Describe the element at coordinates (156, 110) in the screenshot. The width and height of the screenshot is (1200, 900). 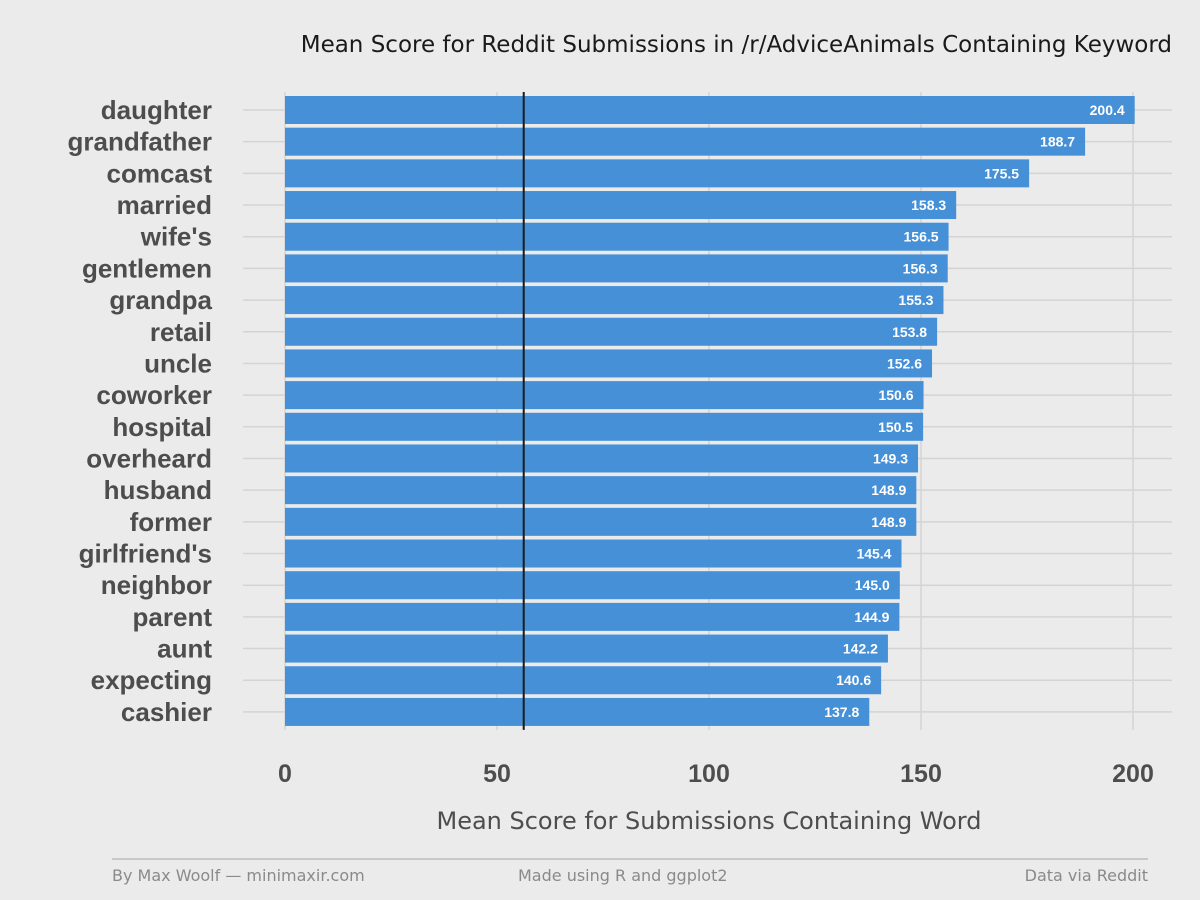
I see `category-label: daughter` at that location.